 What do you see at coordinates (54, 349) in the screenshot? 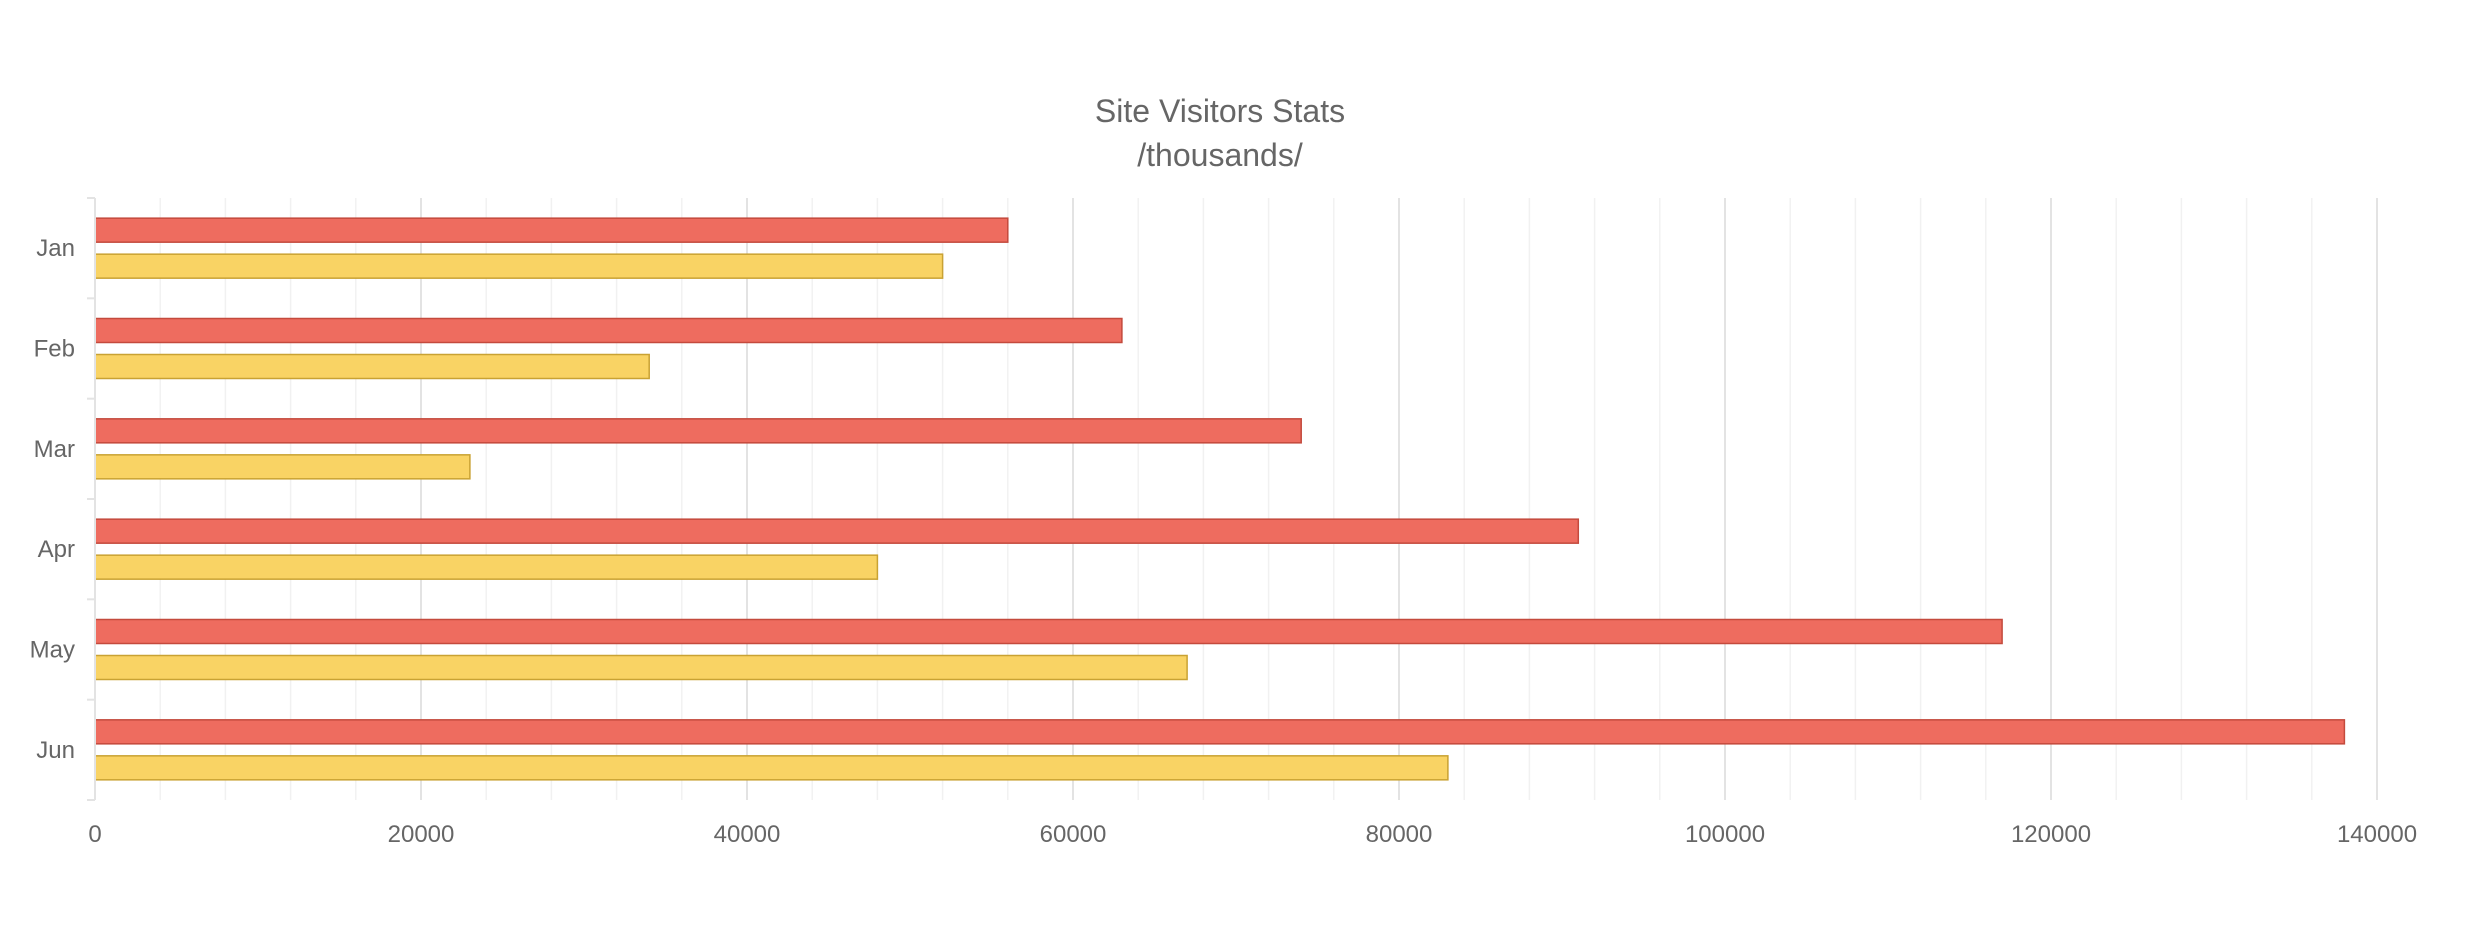
I see `y-tick-label: Feb` at bounding box center [54, 349].